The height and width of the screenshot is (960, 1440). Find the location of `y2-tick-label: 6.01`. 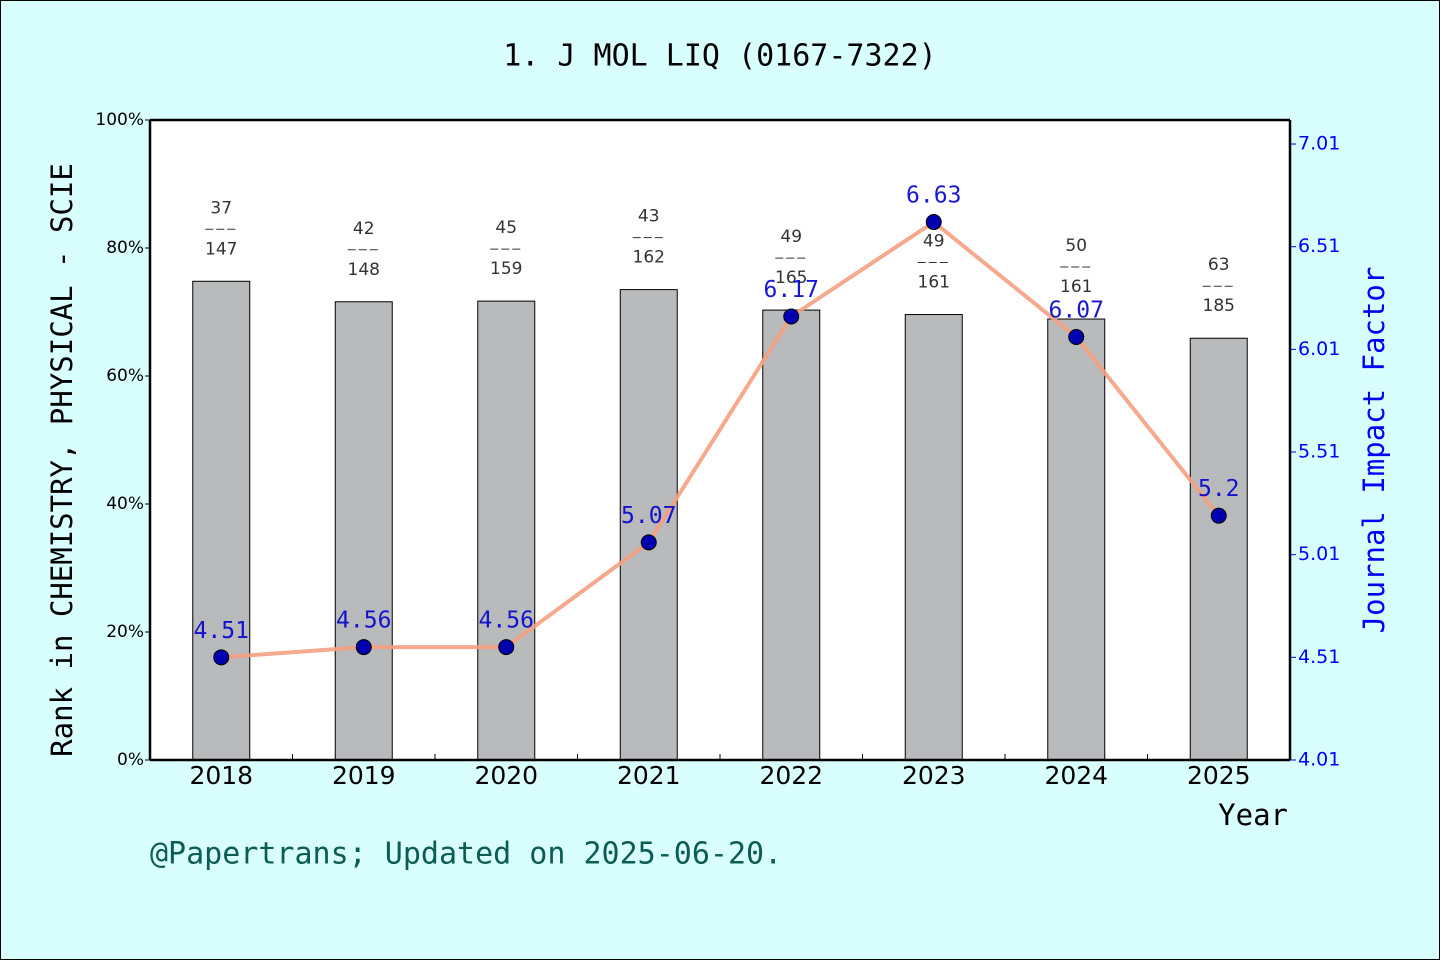

y2-tick-label: 6.01 is located at coordinates (1319, 349).